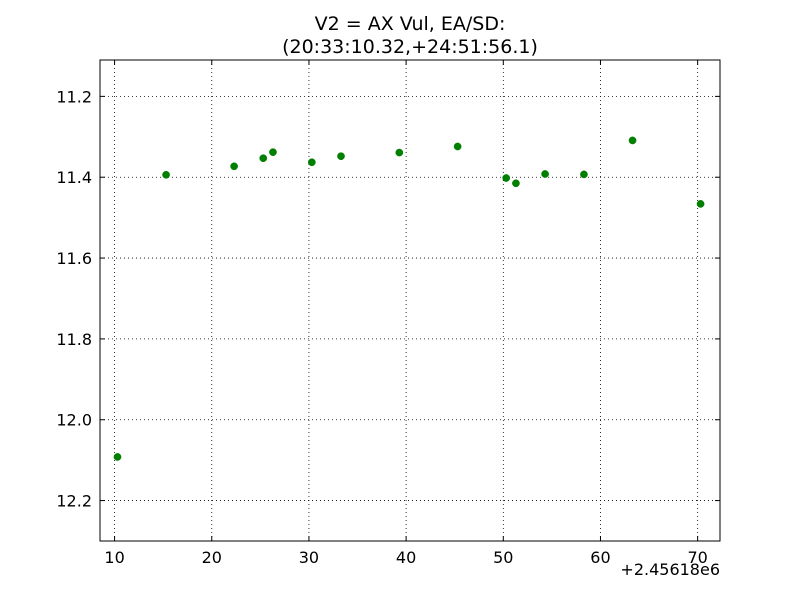 The width and height of the screenshot is (800, 600). What do you see at coordinates (212, 557) in the screenshot?
I see `x-tick-label: 20` at bounding box center [212, 557].